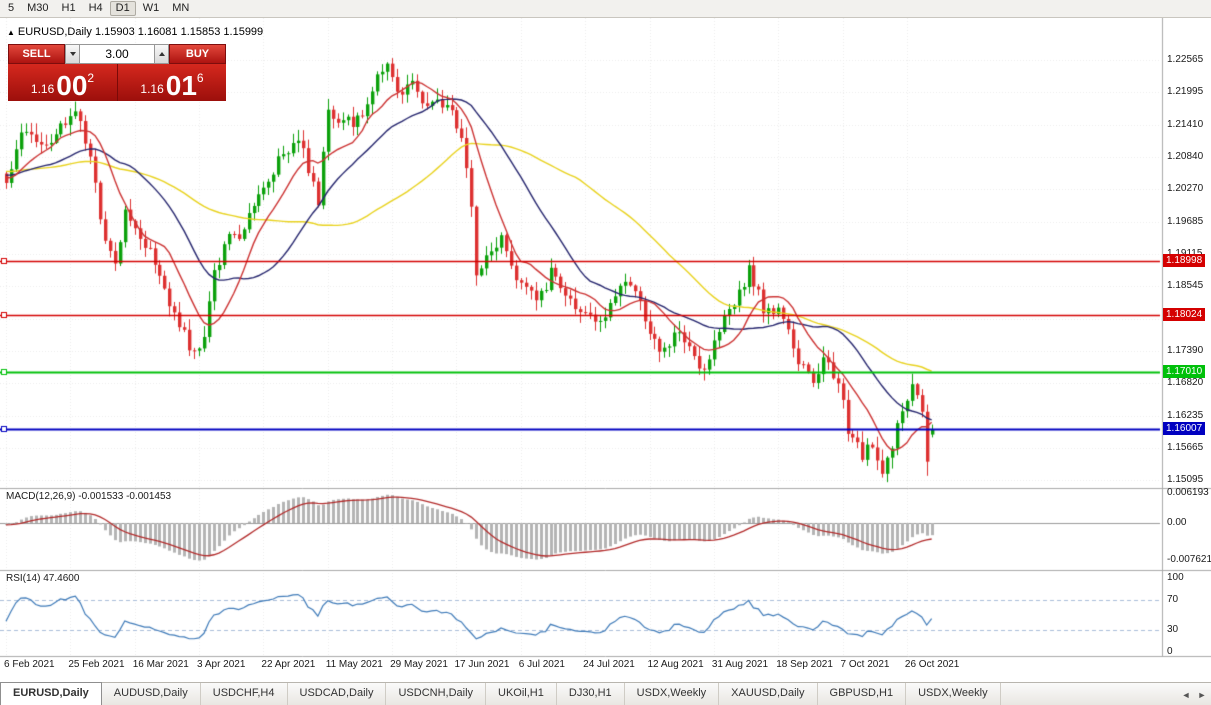  I want to click on down-arrow-icon, so click(72, 54).